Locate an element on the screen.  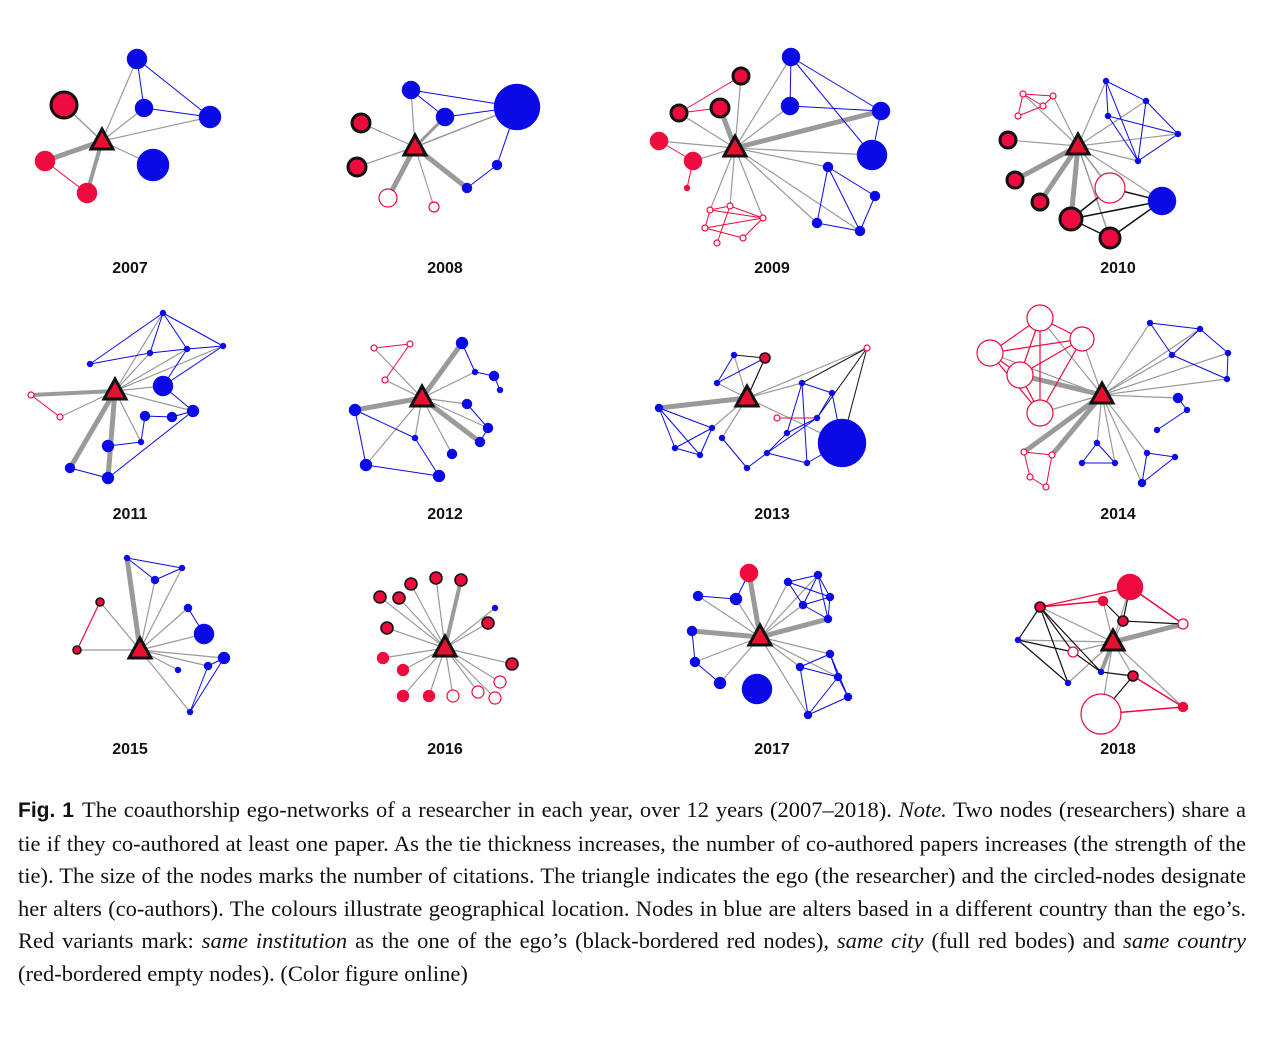
caption-note-label: Note. is located at coordinates (922, 809).